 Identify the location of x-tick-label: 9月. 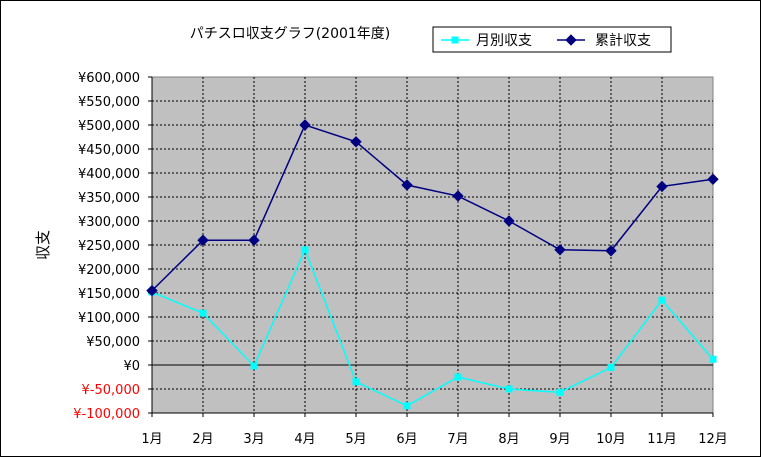
(559, 439).